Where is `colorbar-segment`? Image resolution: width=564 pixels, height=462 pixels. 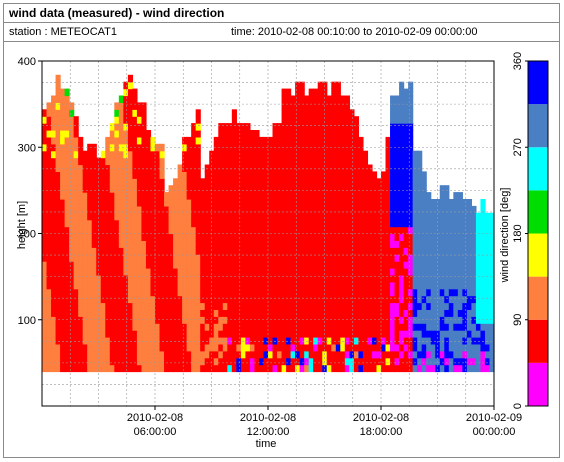 colorbar-segment is located at coordinates (538, 341).